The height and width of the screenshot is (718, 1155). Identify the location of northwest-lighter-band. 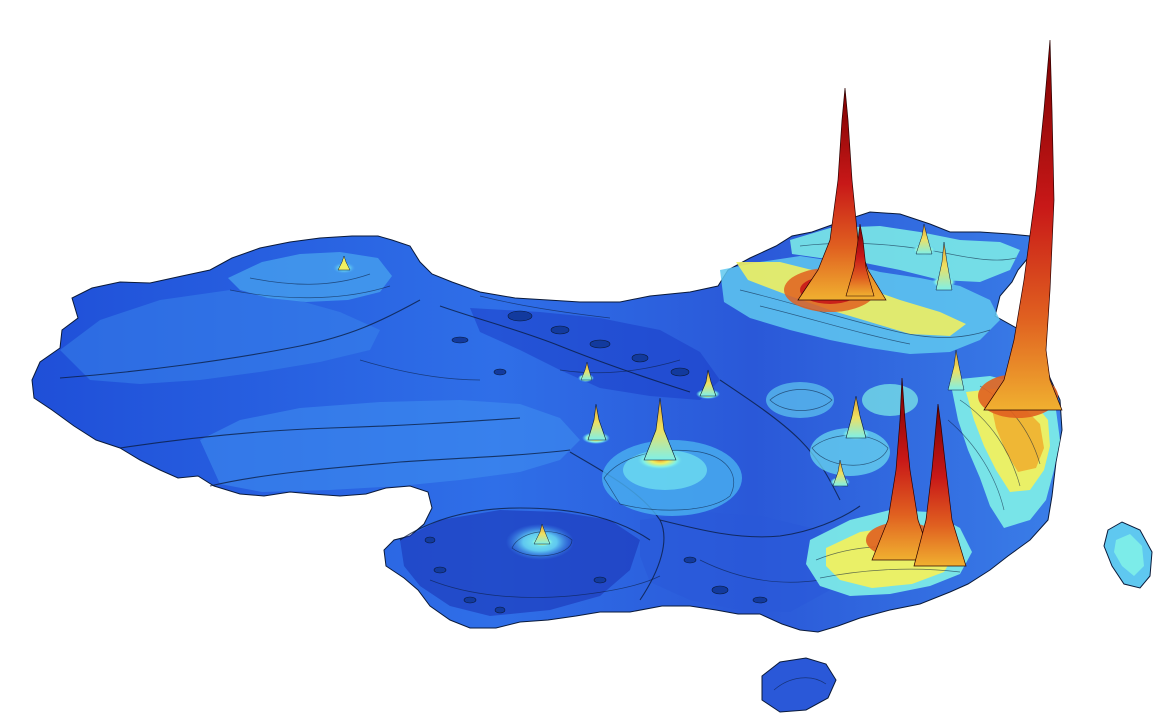
(220, 337).